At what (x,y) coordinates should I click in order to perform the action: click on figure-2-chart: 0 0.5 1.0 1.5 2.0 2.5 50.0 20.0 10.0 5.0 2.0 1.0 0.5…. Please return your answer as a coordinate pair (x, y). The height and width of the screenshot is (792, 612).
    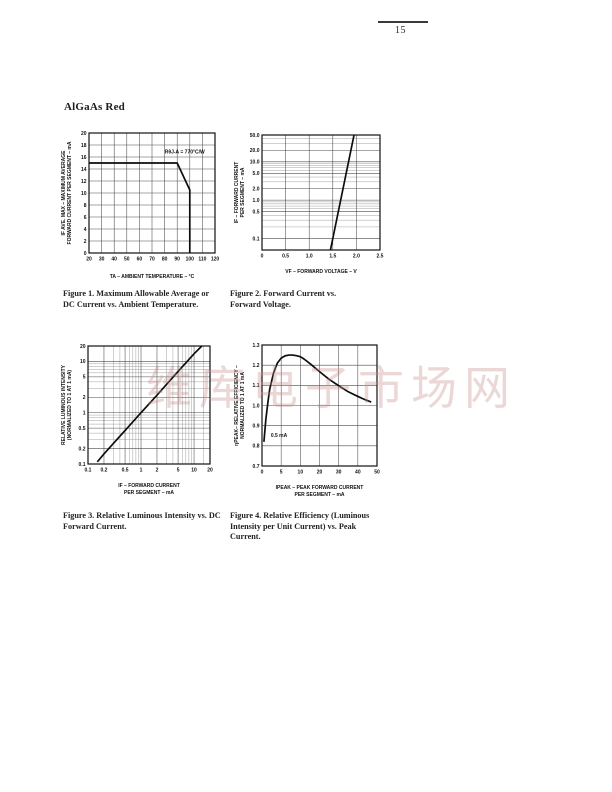
    Looking at the image, I should click on (312, 210).